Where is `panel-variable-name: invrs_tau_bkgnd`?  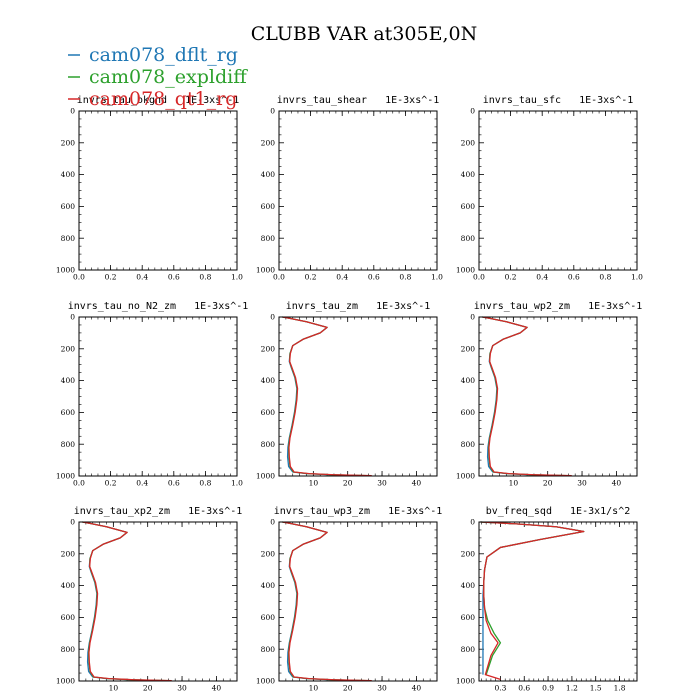 panel-variable-name: invrs_tau_bkgnd is located at coordinates (122, 100).